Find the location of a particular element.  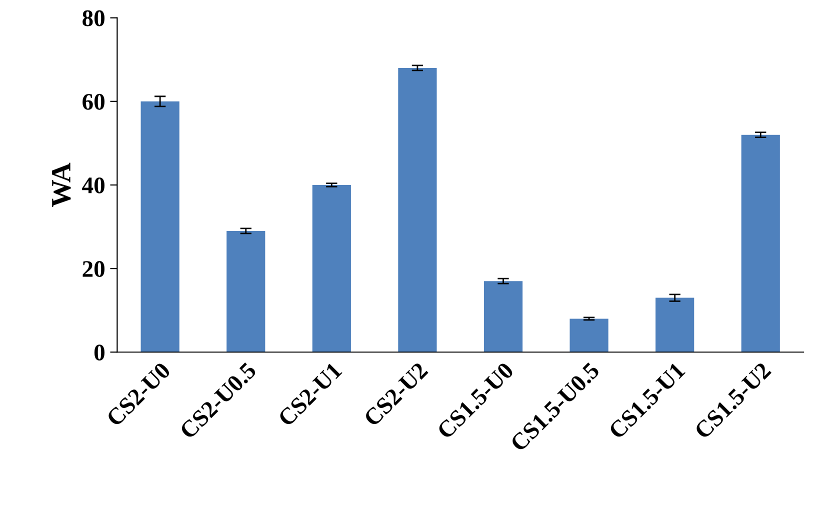

y-axis-title: WA is located at coordinates (61, 184).